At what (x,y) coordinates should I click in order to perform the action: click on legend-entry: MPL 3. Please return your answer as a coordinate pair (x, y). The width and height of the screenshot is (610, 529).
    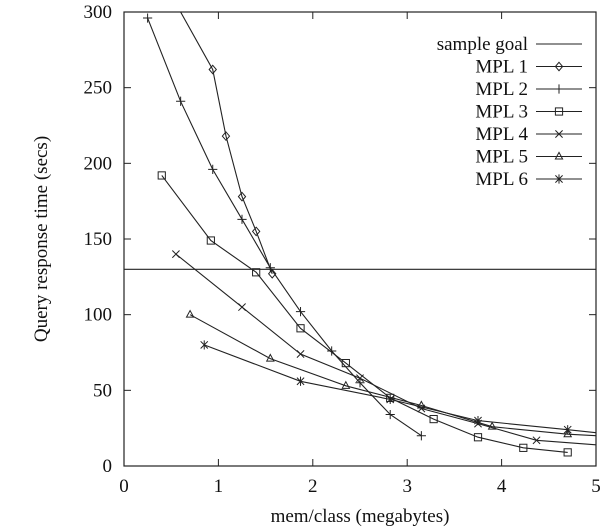
    Looking at the image, I should click on (528, 112).